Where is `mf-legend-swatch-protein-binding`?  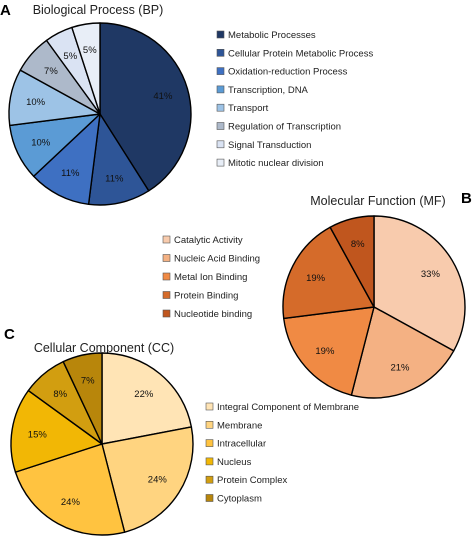 mf-legend-swatch-protein-binding is located at coordinates (166, 295).